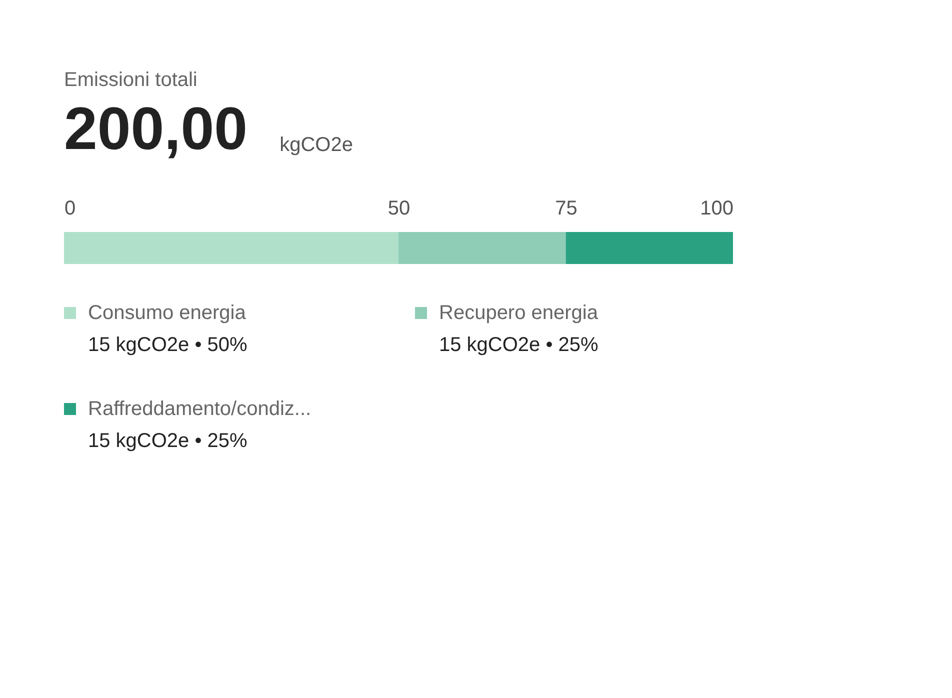  I want to click on x-tick-label: 75, so click(566, 209).